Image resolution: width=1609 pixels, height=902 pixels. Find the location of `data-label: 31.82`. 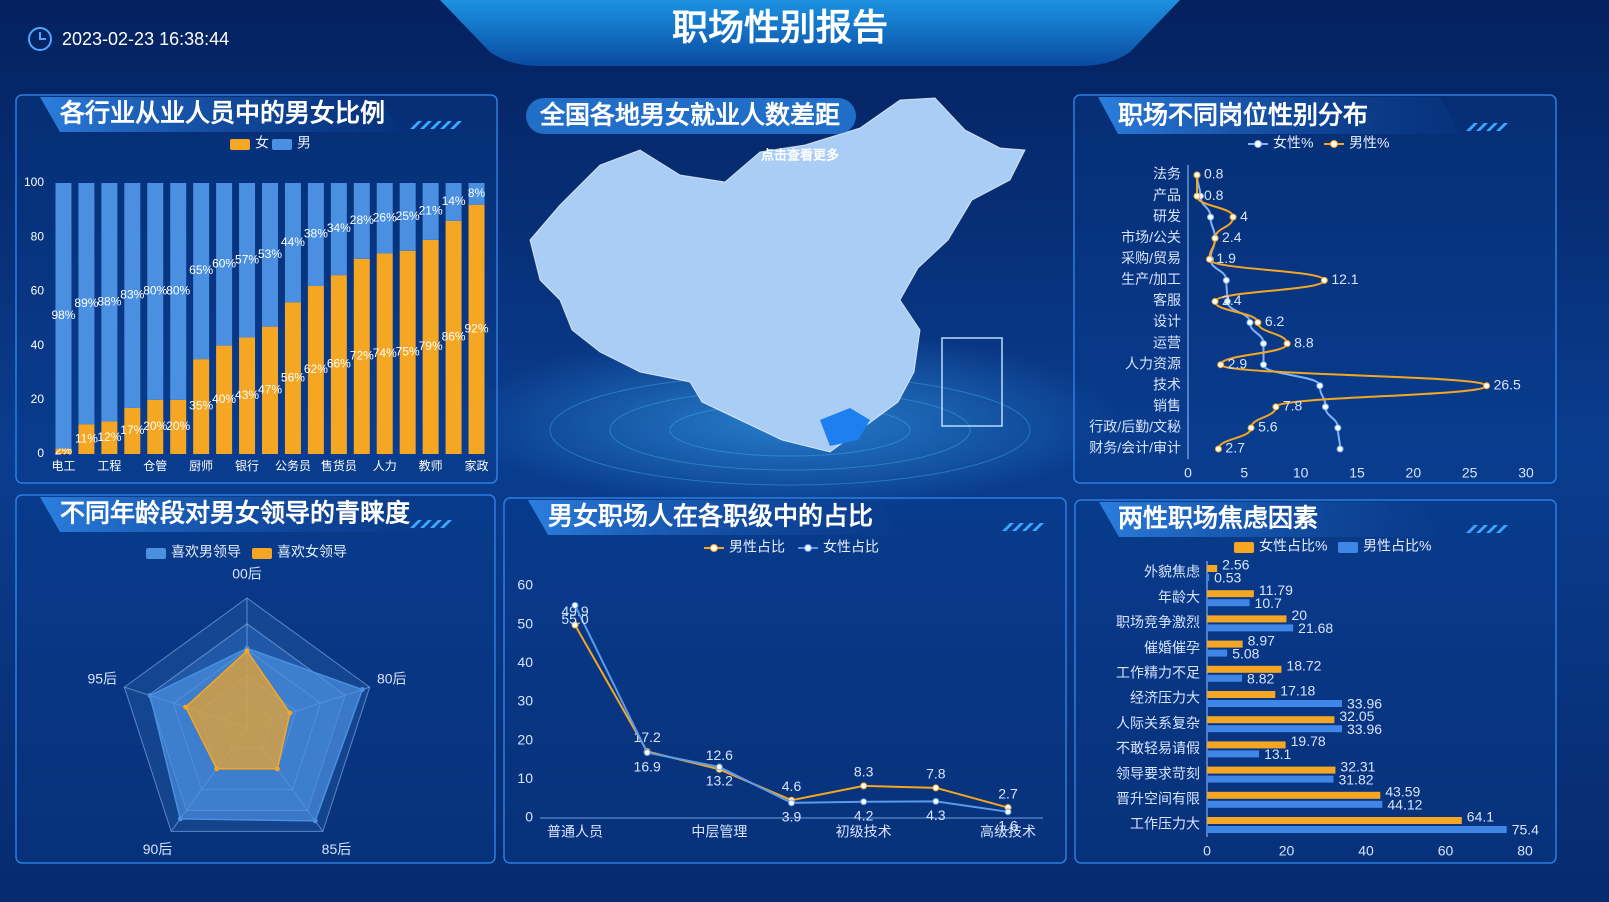

data-label: 31.82 is located at coordinates (1355, 779).